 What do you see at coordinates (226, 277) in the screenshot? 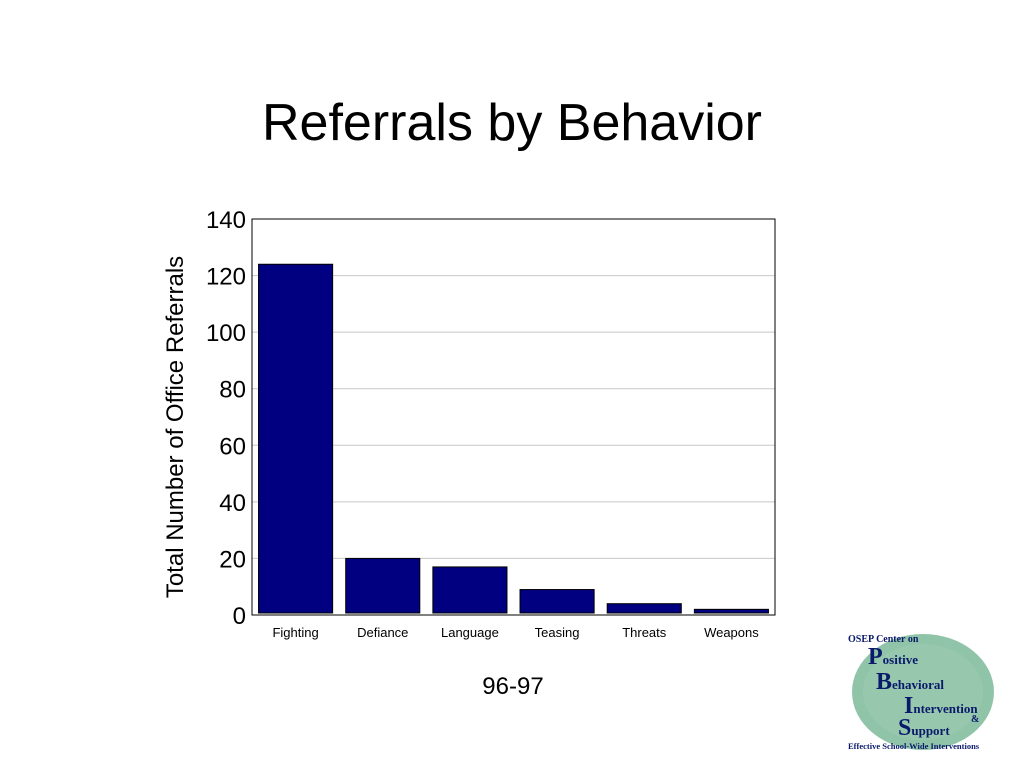
I see `y-tick-label: 120` at bounding box center [226, 277].